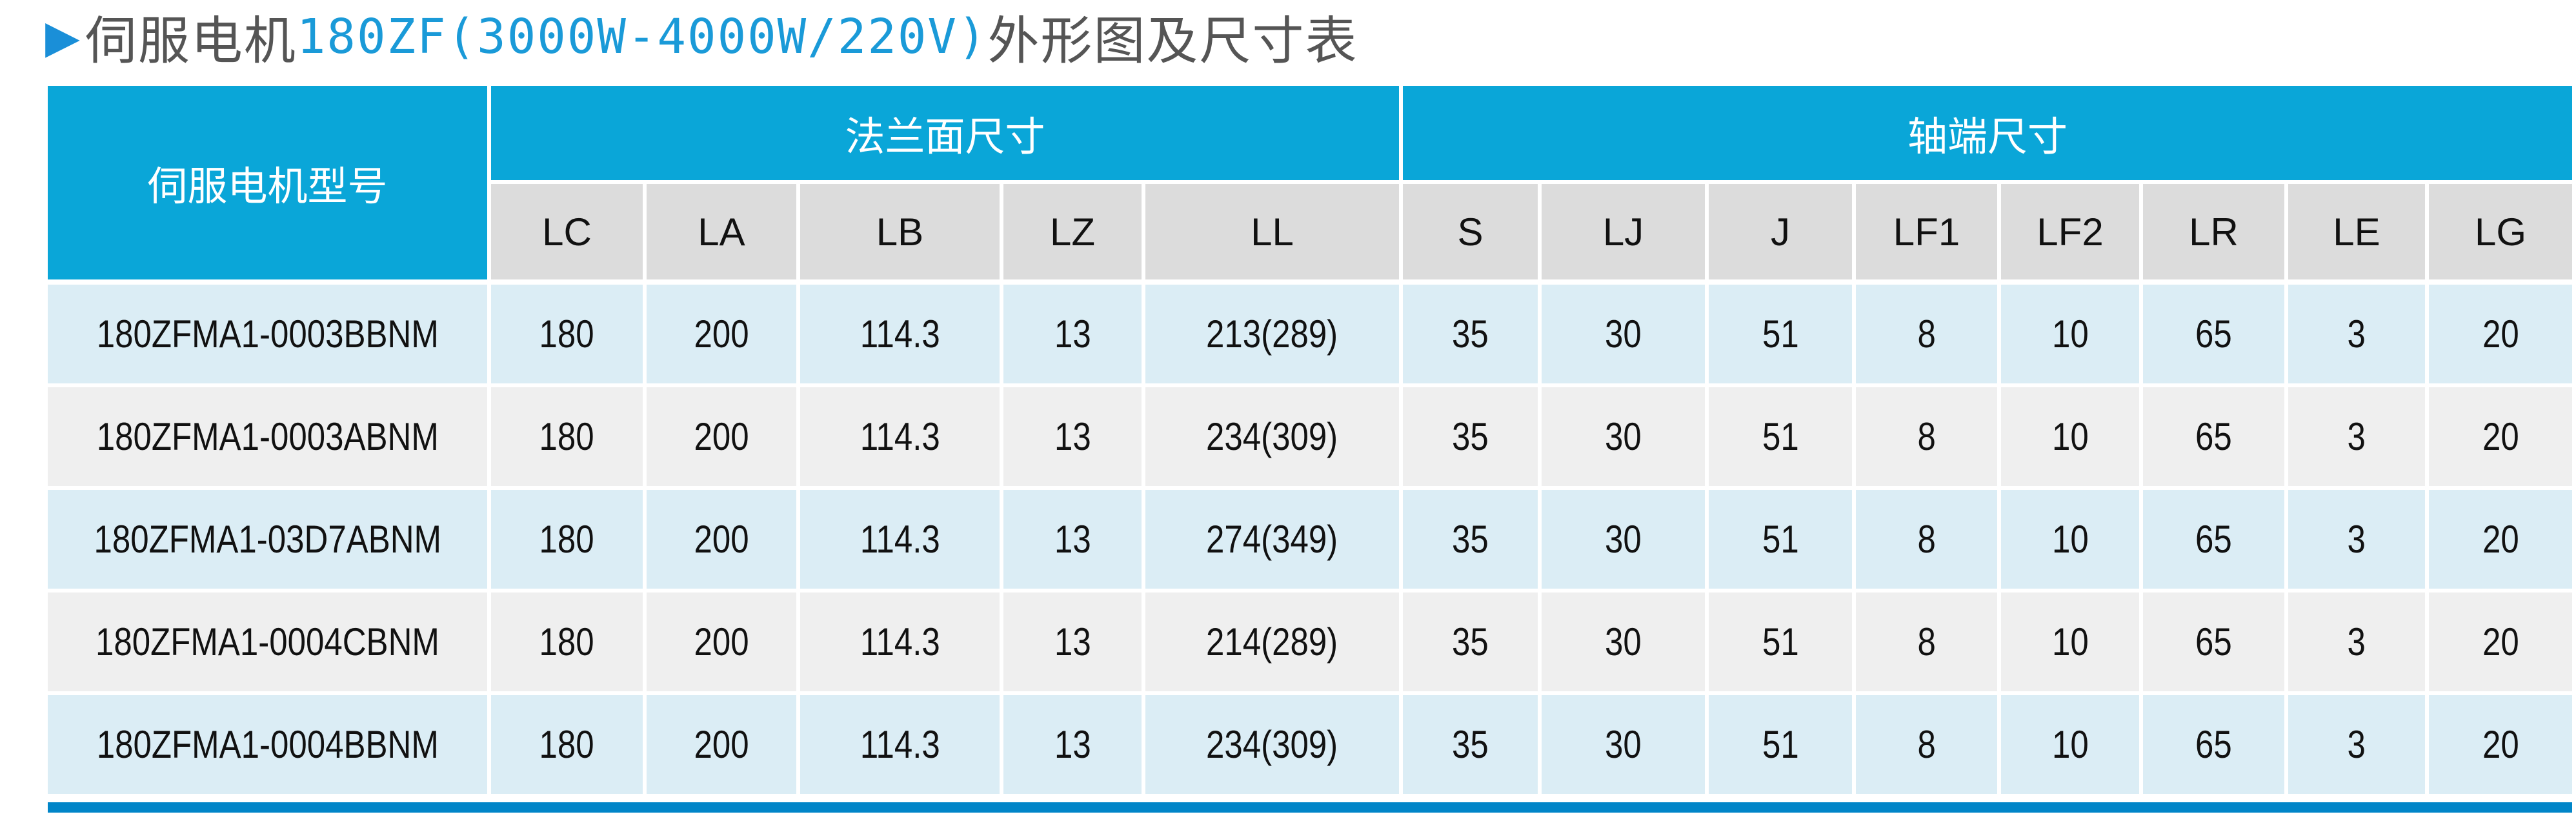 The width and height of the screenshot is (2576, 821). What do you see at coordinates (567, 234) in the screenshot?
I see `column-header-lc: LC` at bounding box center [567, 234].